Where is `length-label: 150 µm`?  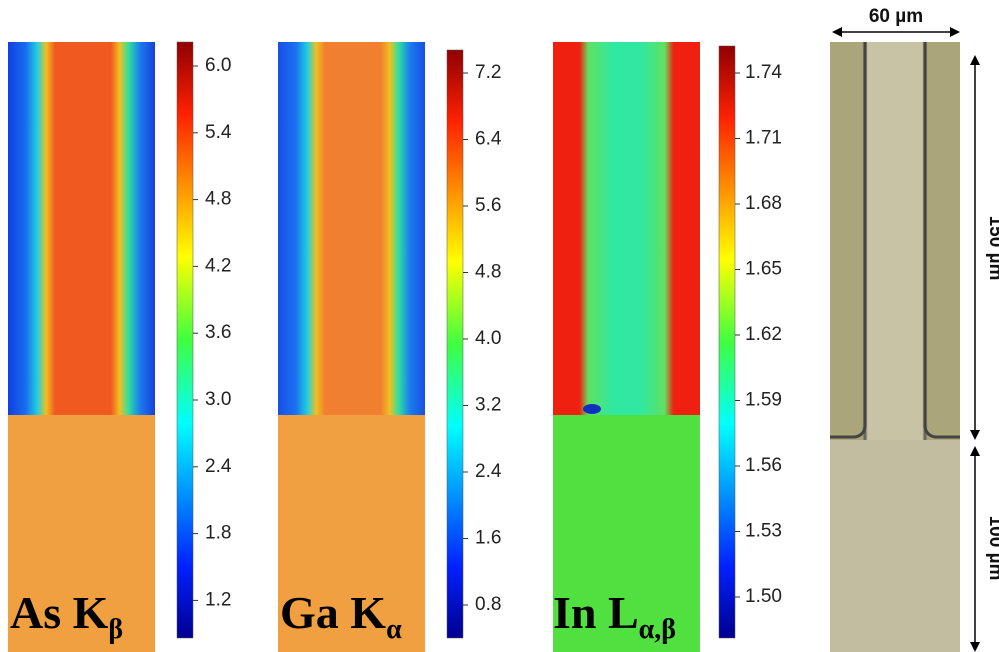 length-label: 150 µm is located at coordinates (992, 248).